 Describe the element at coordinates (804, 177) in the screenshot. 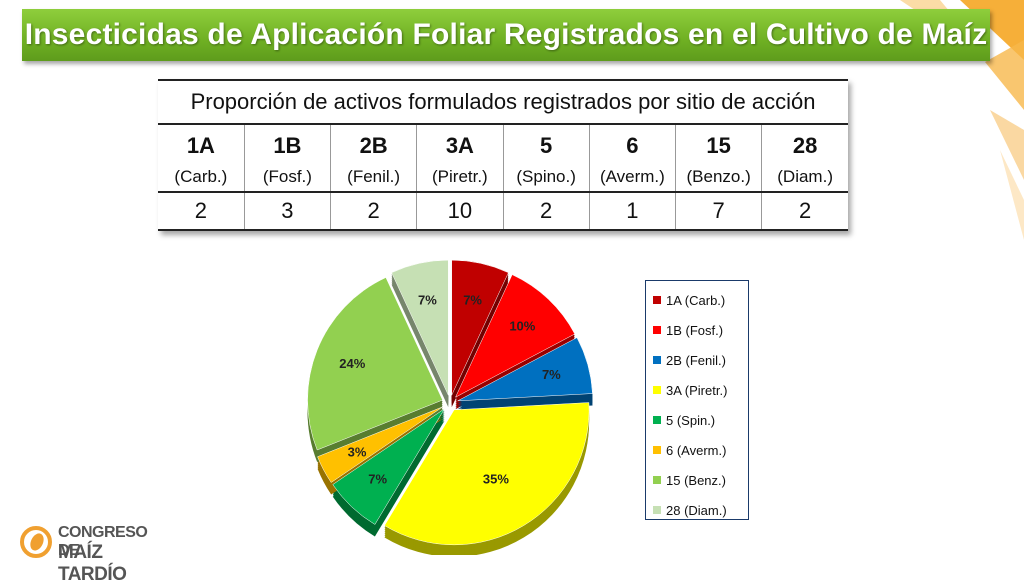

I see `column-name: (Diam.)` at that location.